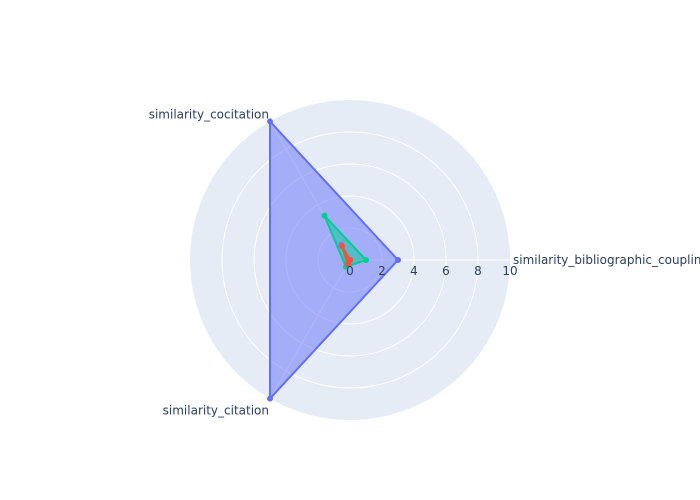 The width and height of the screenshot is (700, 500). I want to click on radial-tick-label: 2, so click(382, 271).